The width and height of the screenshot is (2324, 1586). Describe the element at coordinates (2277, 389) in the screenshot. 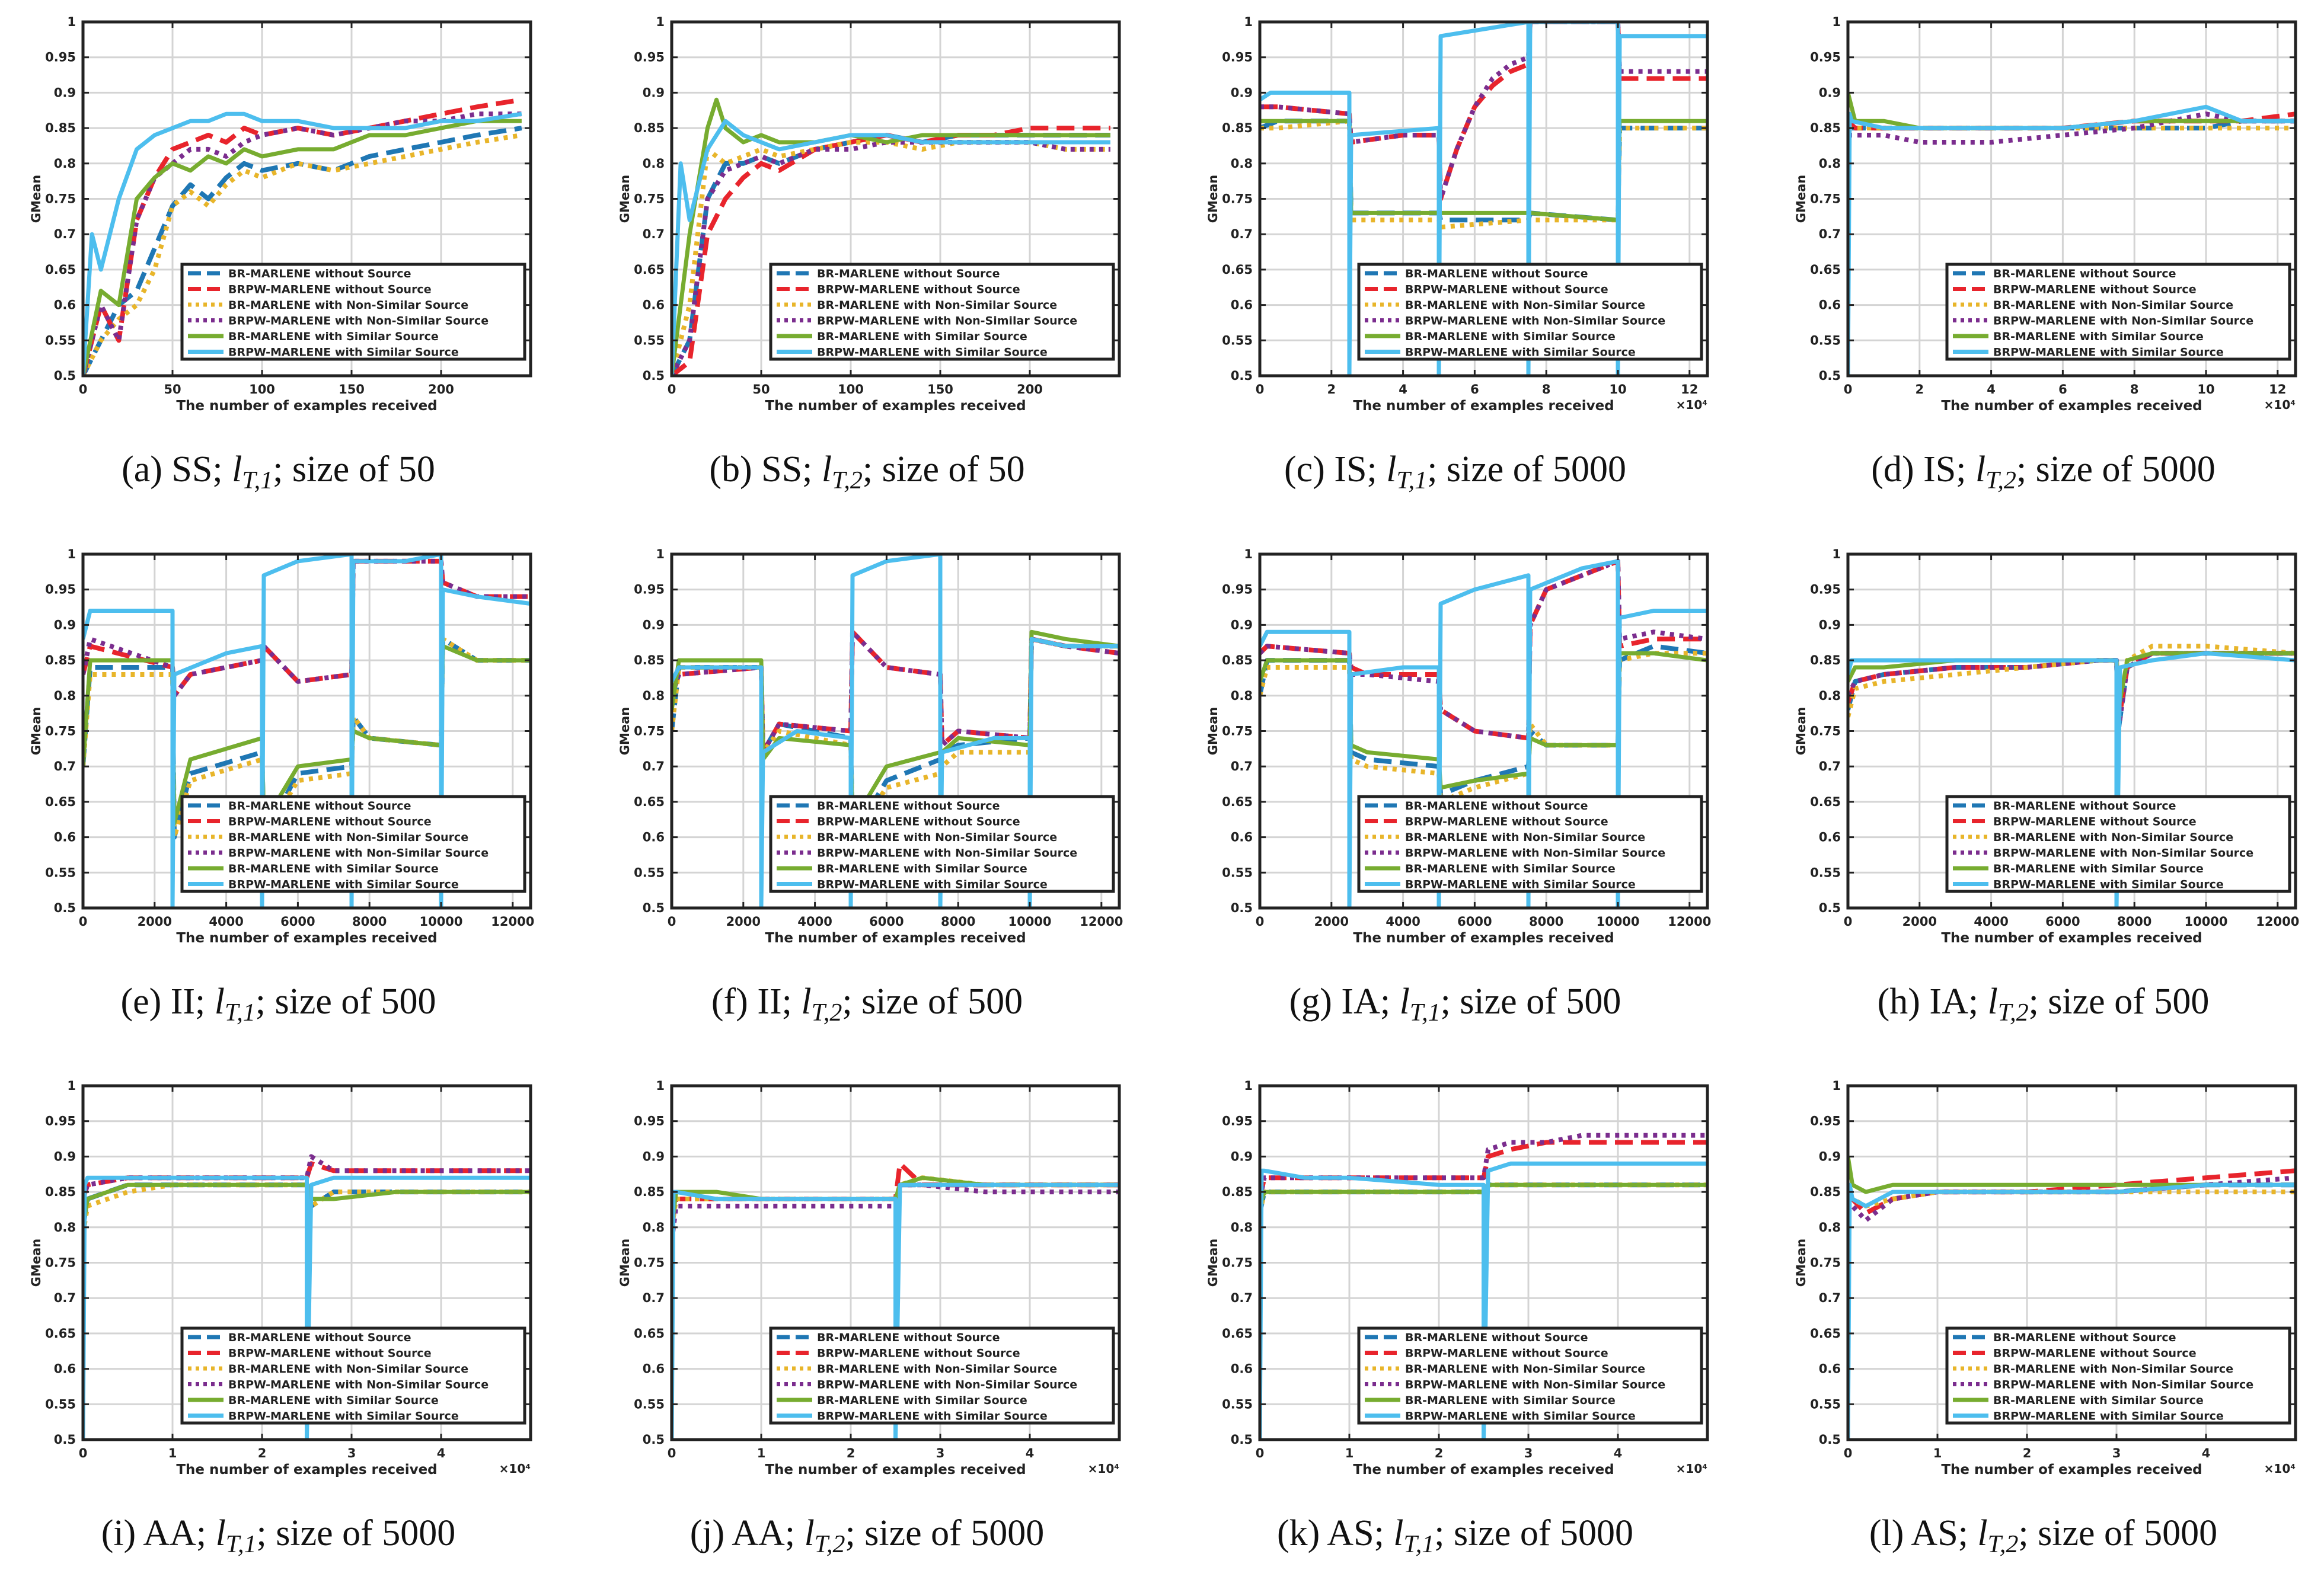

I see `x-tick-label: 12` at that location.